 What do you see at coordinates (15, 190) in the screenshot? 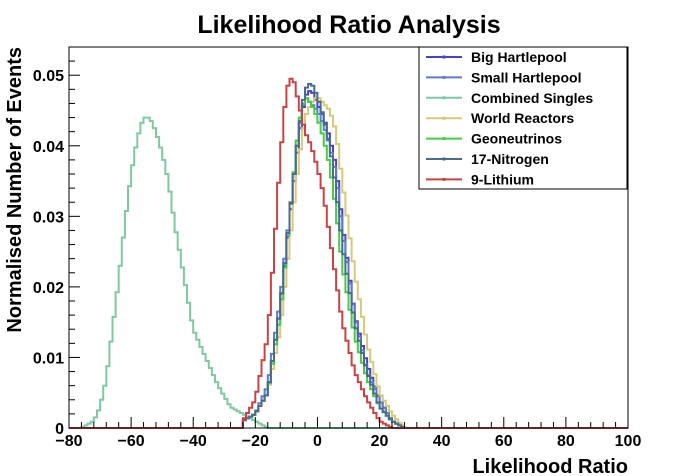
I see `y-axis-label: Normalised Number of Events` at bounding box center [15, 190].